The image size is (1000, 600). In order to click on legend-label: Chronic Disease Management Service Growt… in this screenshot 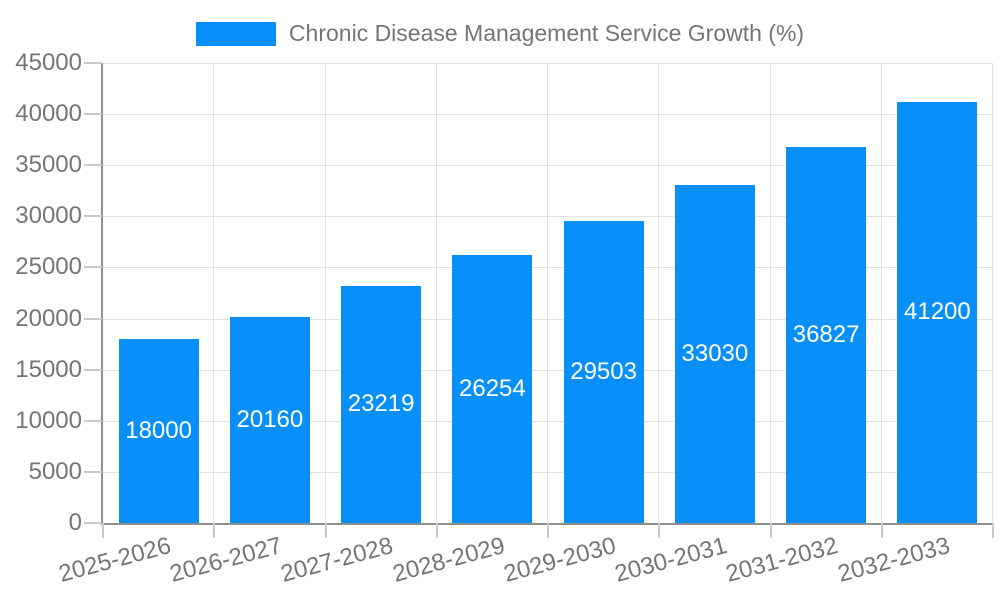, I will do `click(546, 33)`.